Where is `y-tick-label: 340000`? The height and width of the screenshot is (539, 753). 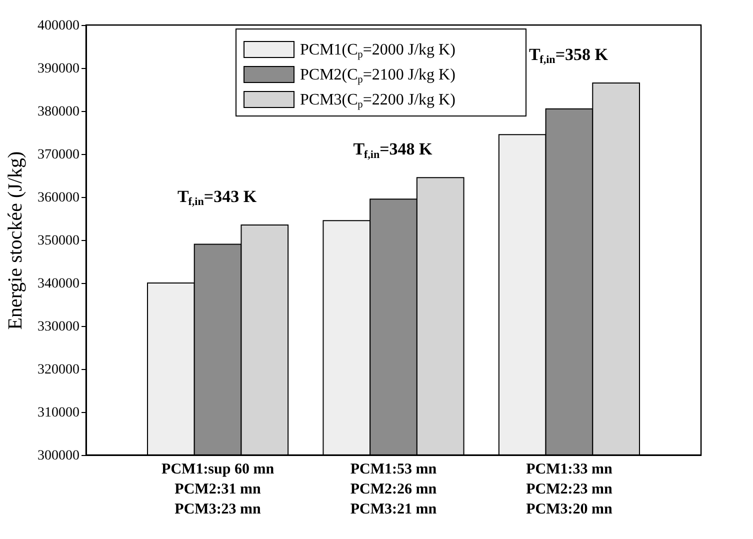
y-tick-label: 340000 is located at coordinates (59, 284).